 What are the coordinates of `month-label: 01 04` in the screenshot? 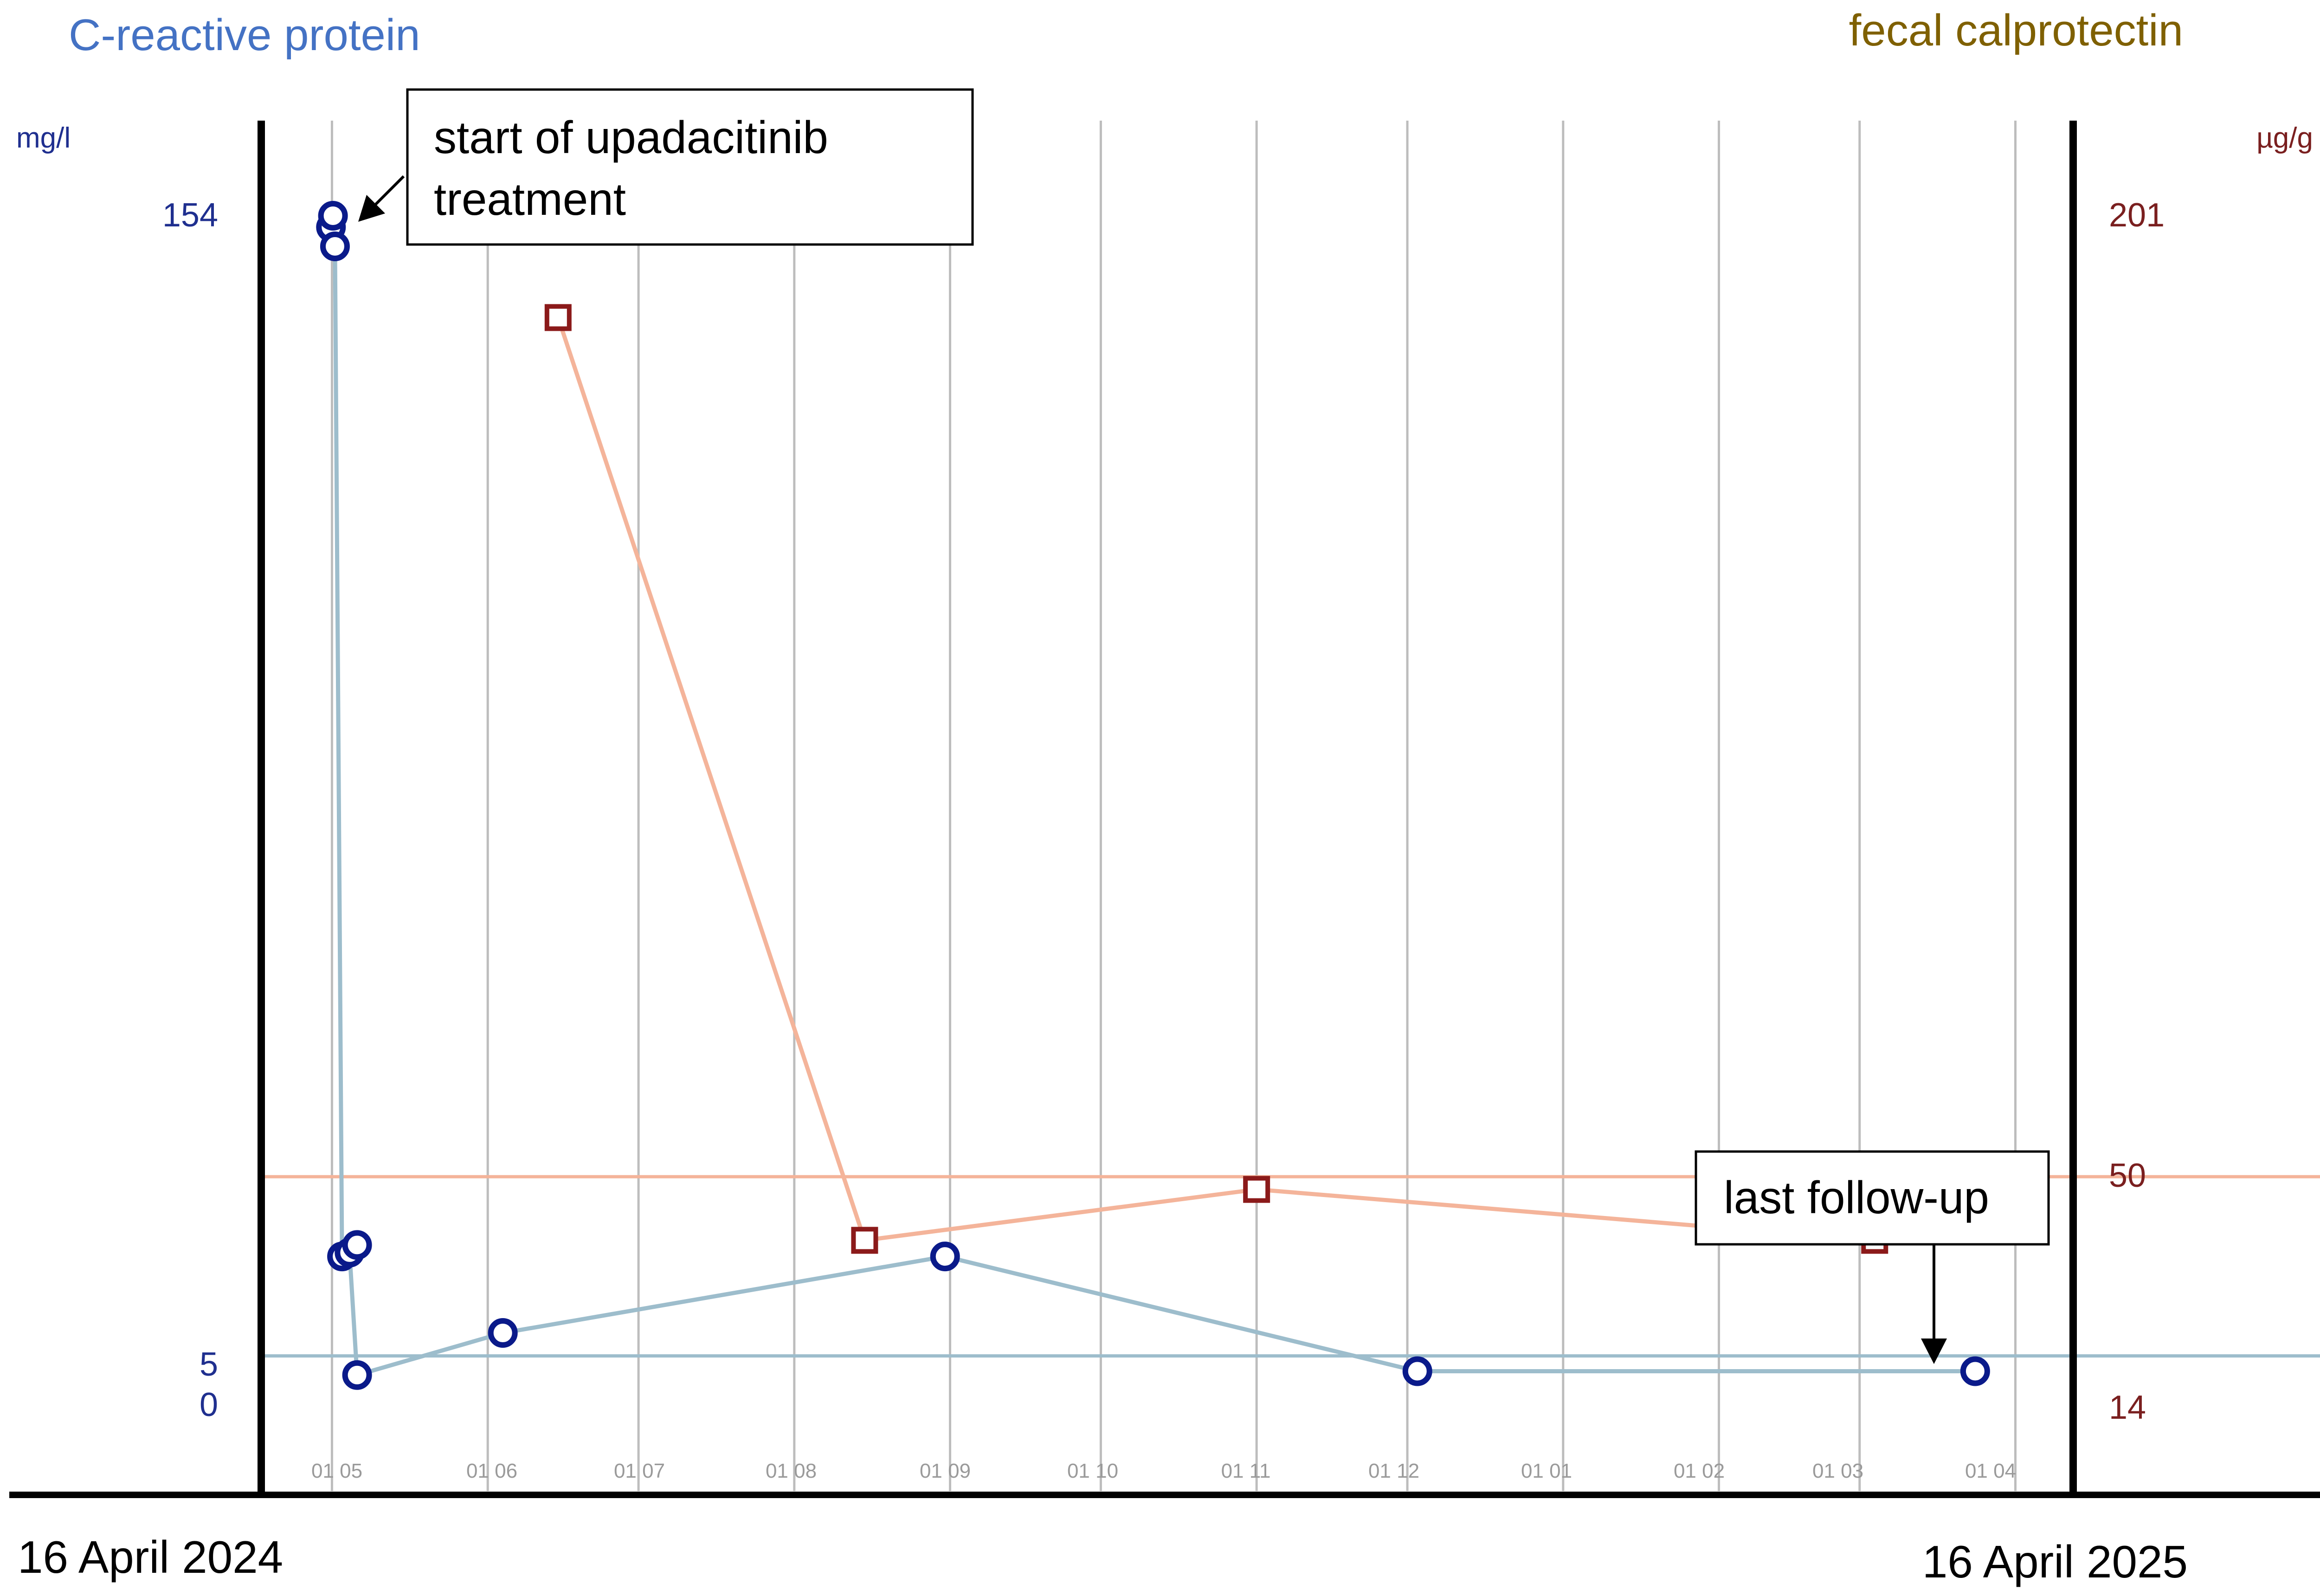 It's located at (1991, 1471).